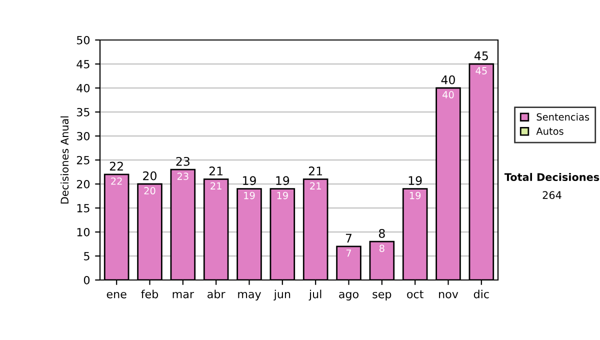 The height and width of the screenshot is (340, 600). I want to click on y-tick-label: 30, so click(83, 136).